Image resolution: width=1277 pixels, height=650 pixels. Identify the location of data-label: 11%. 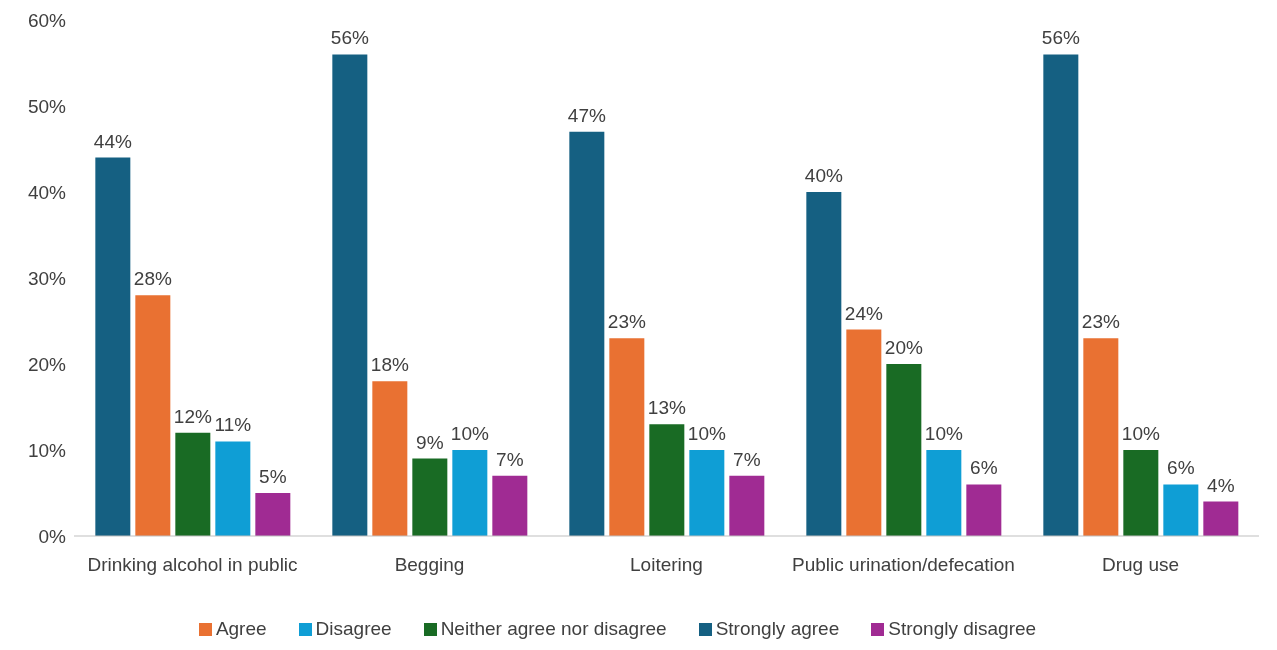
(233, 425).